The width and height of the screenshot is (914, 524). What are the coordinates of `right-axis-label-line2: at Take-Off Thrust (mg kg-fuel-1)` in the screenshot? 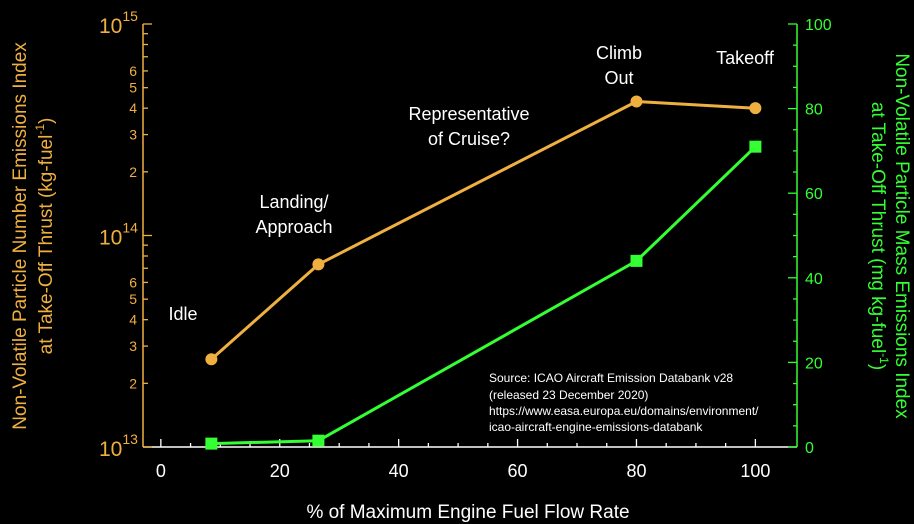 It's located at (879, 236).